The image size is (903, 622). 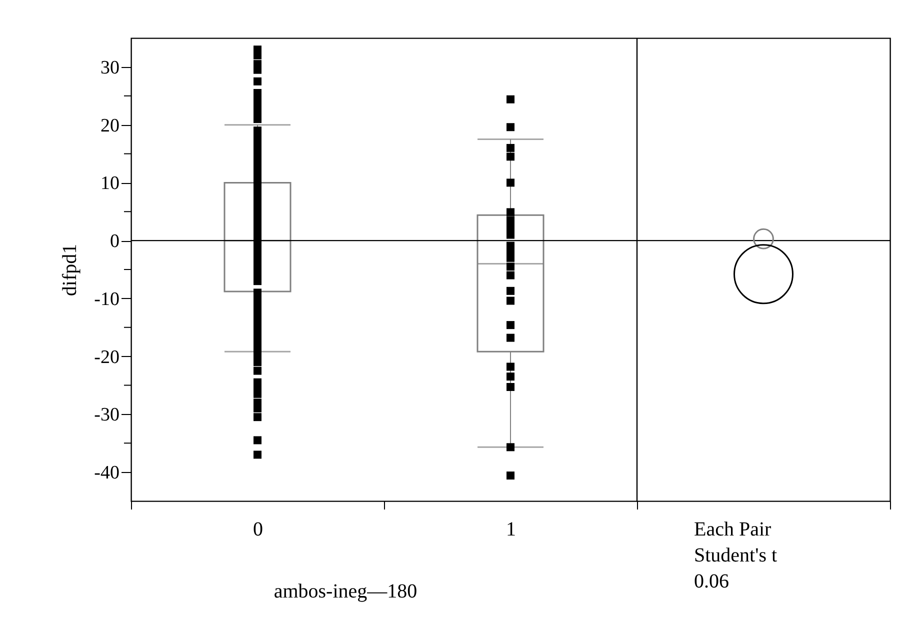 What do you see at coordinates (107, 357) in the screenshot?
I see `y-tick-label: -20` at bounding box center [107, 357].